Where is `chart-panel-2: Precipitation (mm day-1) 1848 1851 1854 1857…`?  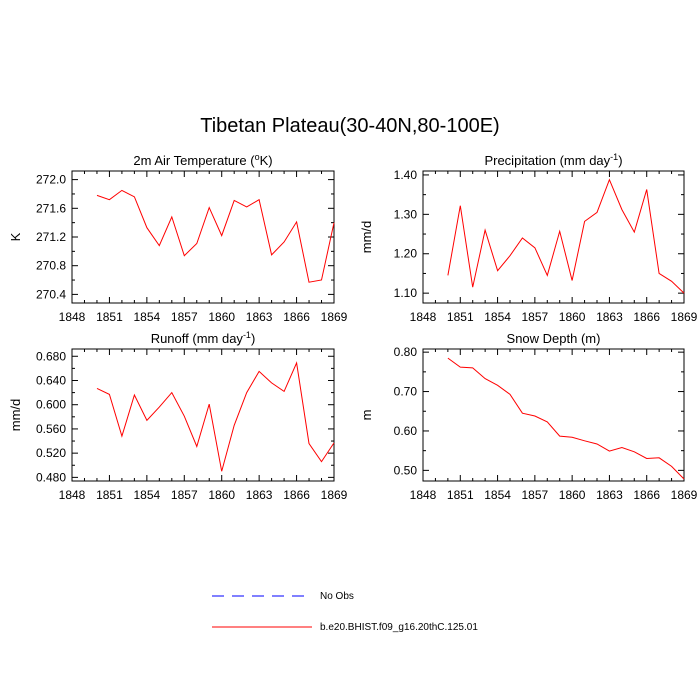
chart-panel-2: Precipitation (mm day-1) 1848 1851 1854 1857… is located at coordinates (528, 238).